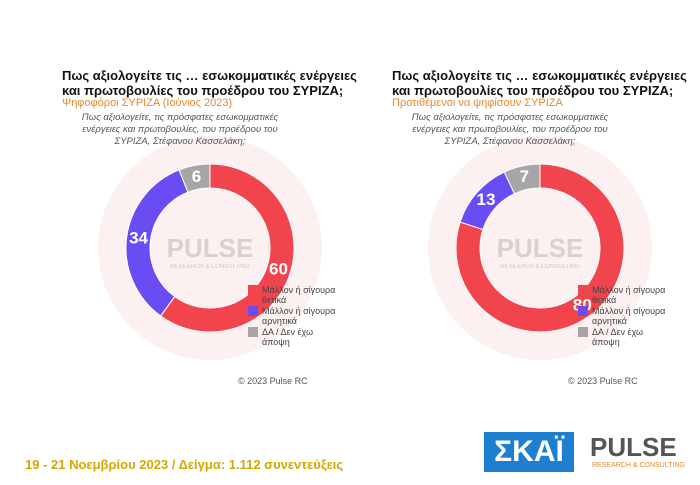  I want to click on data-label: 13, so click(486, 199).